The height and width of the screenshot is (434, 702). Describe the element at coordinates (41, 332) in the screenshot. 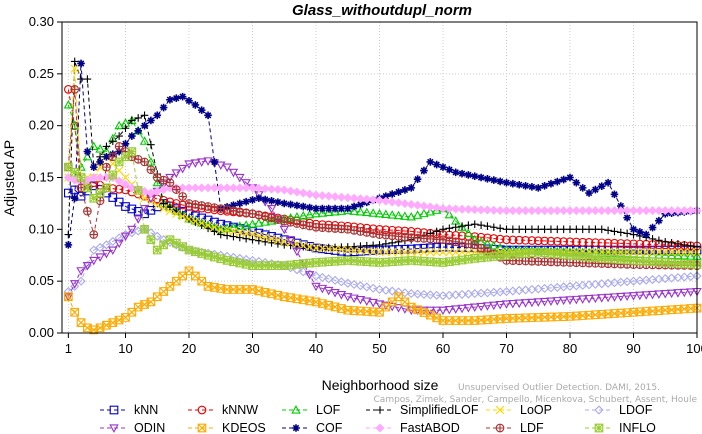

I see `y-tick-label: 0.00` at that location.